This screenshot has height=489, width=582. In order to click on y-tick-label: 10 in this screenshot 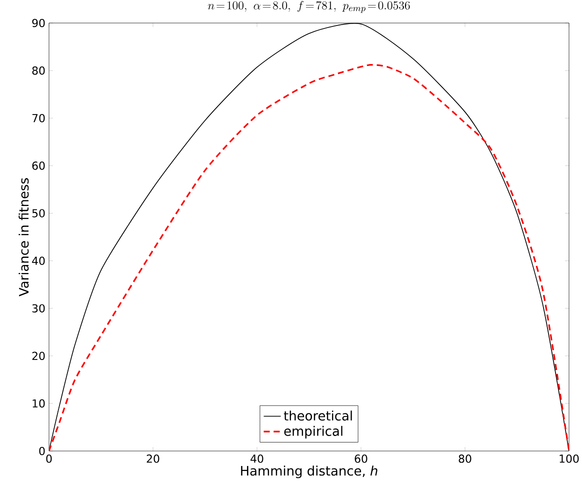, I will do `click(38, 403)`.